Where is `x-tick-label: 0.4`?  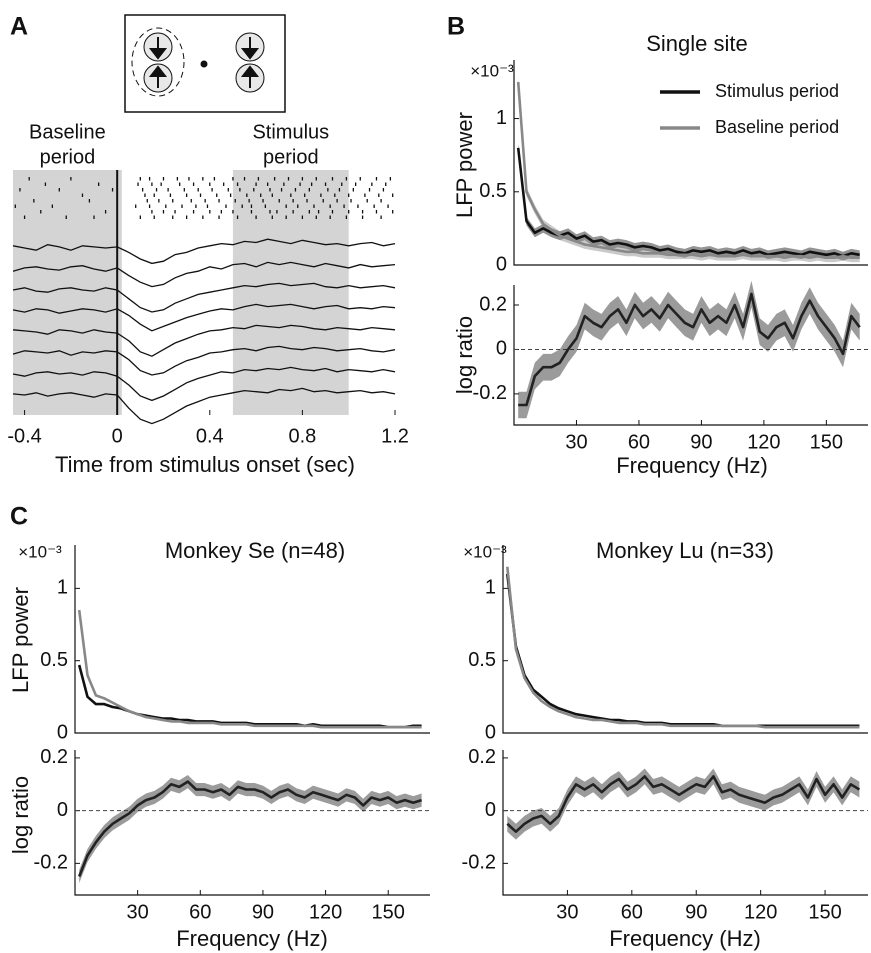 x-tick-label: 0.4 is located at coordinates (210, 436).